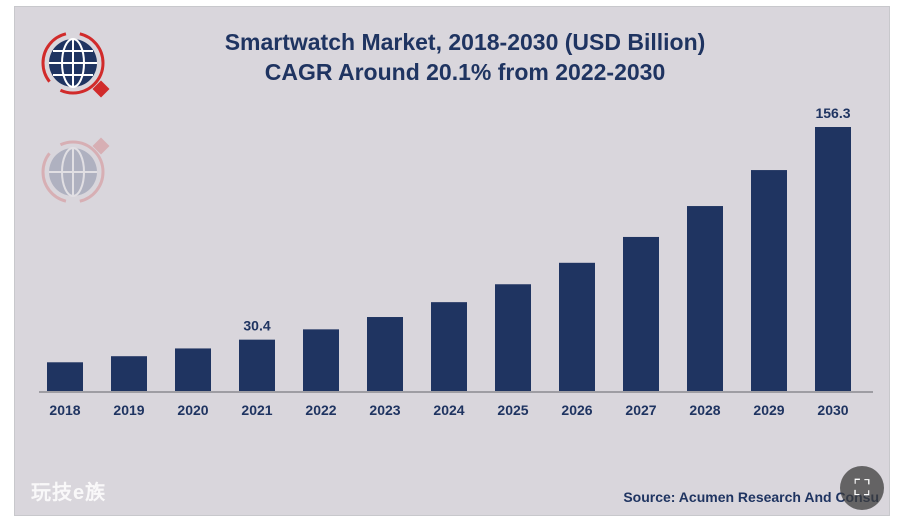 The image size is (908, 531). What do you see at coordinates (449, 346) in the screenshot?
I see `bar-2024` at bounding box center [449, 346].